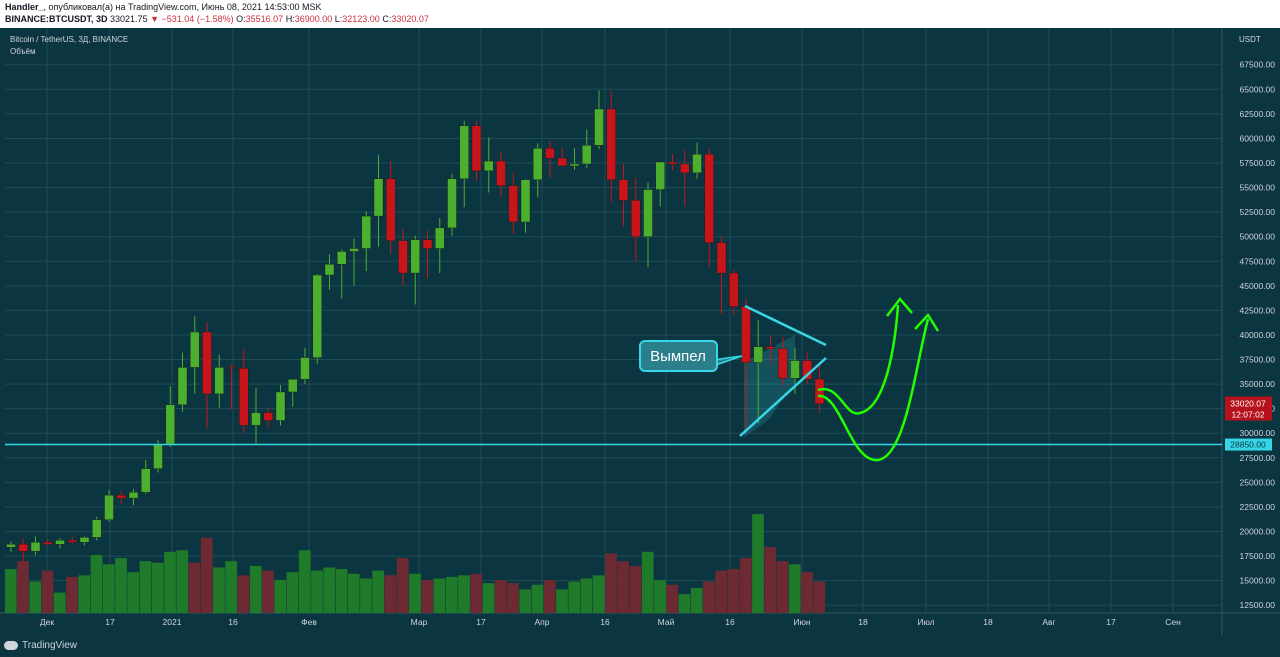 The image size is (1280, 657). I want to click on volume-indicator-label: Объём, so click(23, 51).